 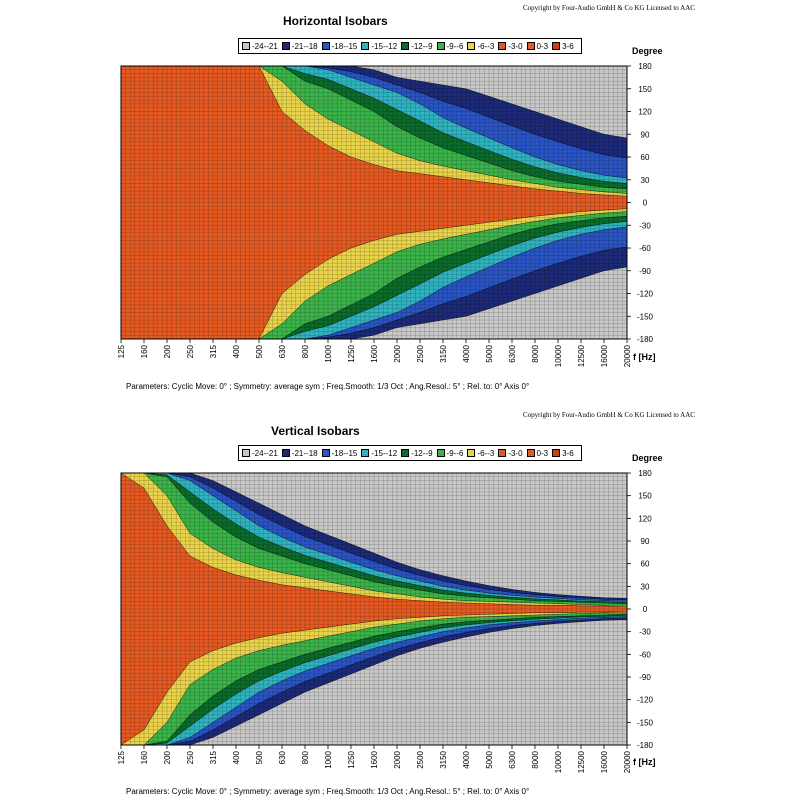 I want to click on y-axis-title: Degree, so click(x=647, y=458).